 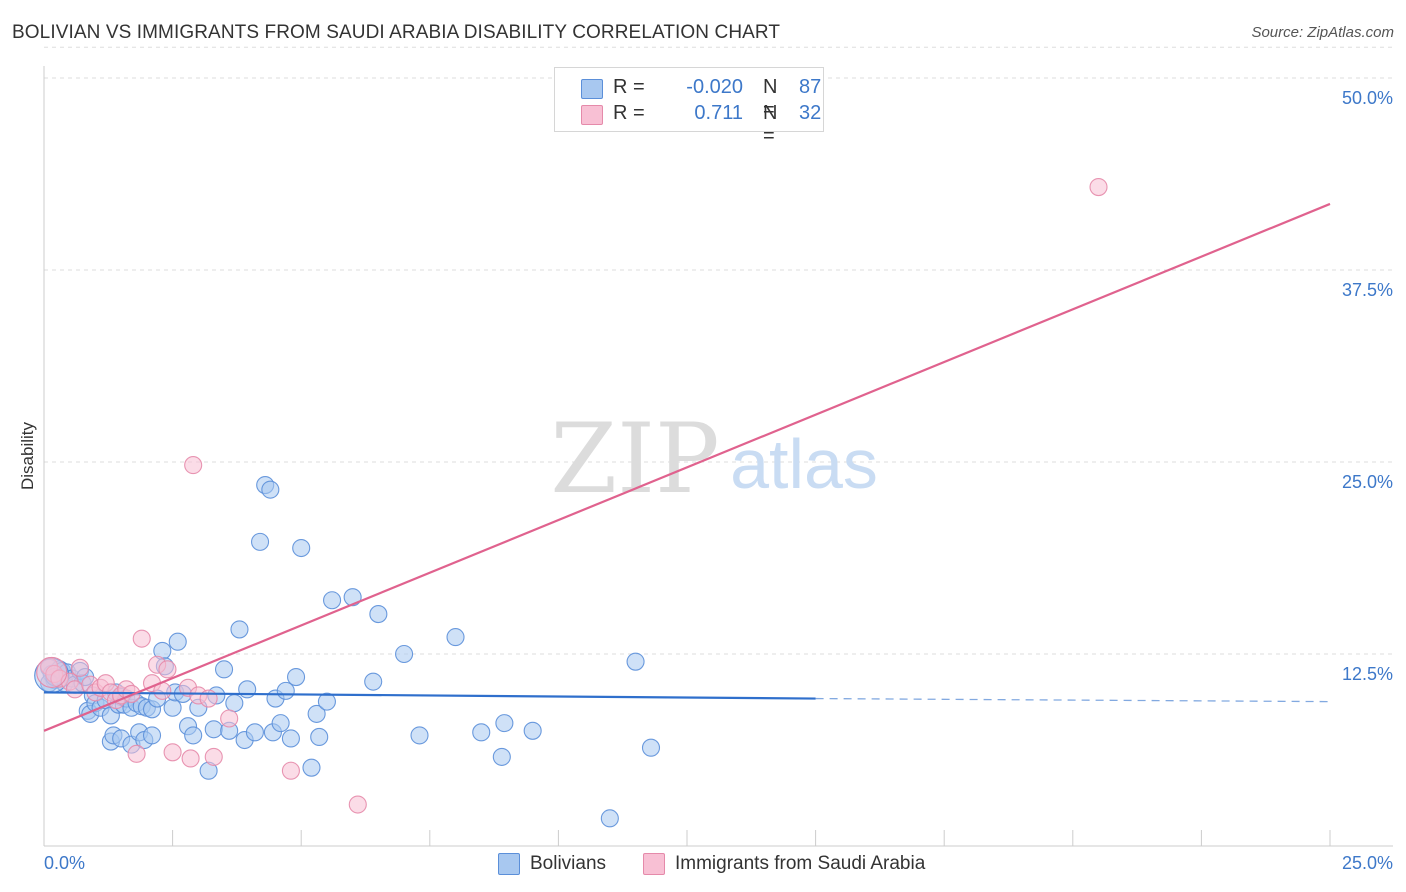 What do you see at coordinates (654, 864) in the screenshot?
I see `saudi-arabia-legend-swatch-icon` at bounding box center [654, 864].